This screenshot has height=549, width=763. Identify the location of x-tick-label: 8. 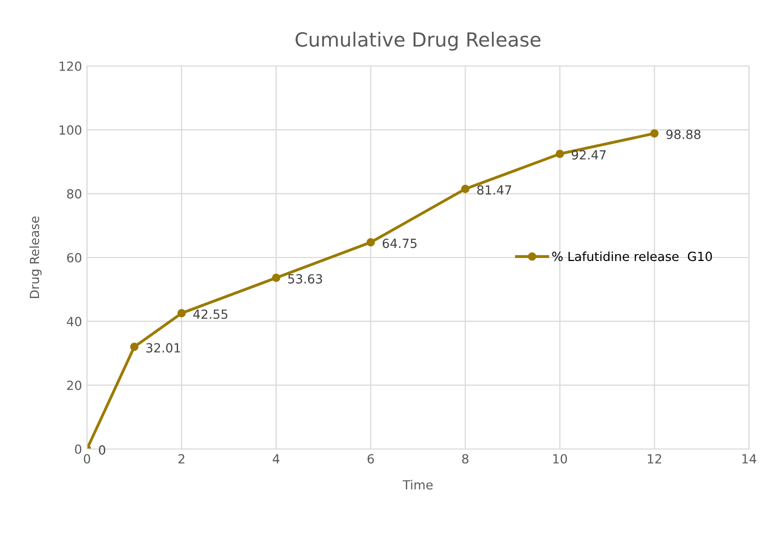
(465, 459).